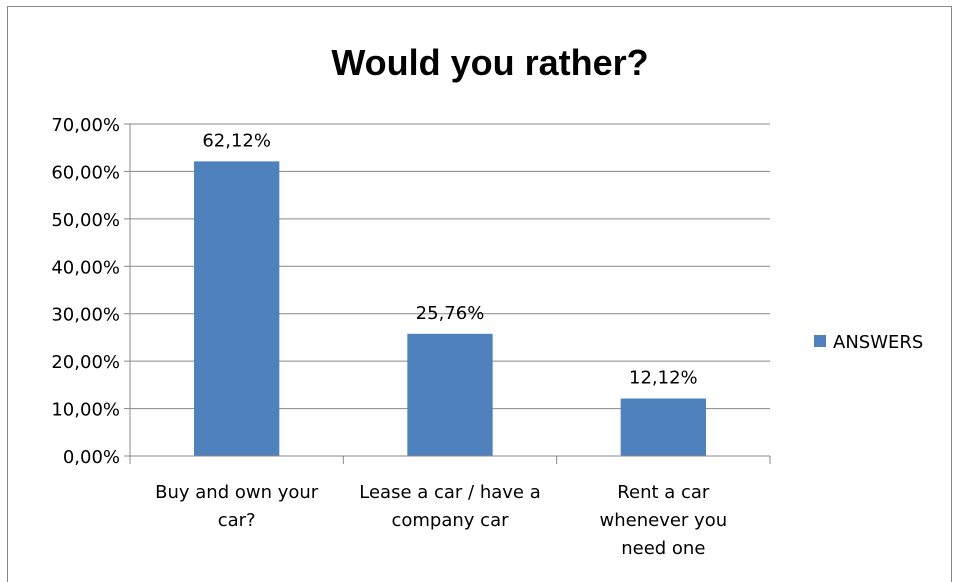 The width and height of the screenshot is (959, 582). Describe the element at coordinates (878, 342) in the screenshot. I see `legend-label-answers: ANSWERS` at that location.